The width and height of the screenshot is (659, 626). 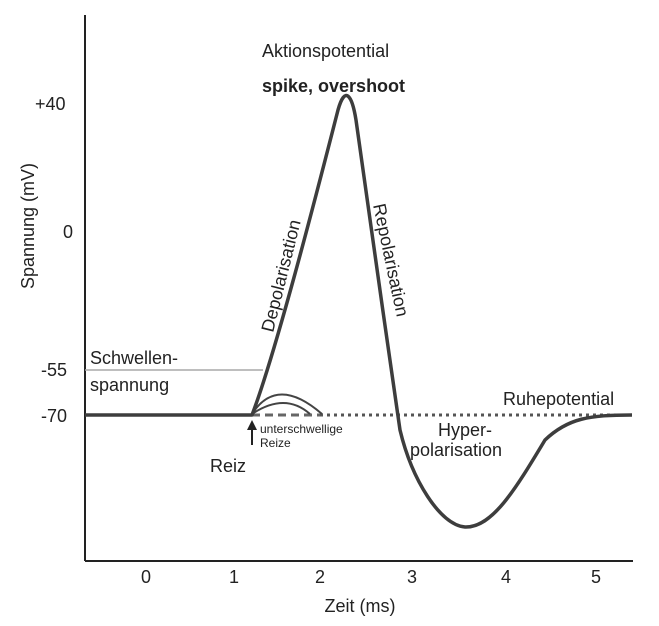 I want to click on title-spike-overshoot: spike, overshoot, so click(x=333, y=86).